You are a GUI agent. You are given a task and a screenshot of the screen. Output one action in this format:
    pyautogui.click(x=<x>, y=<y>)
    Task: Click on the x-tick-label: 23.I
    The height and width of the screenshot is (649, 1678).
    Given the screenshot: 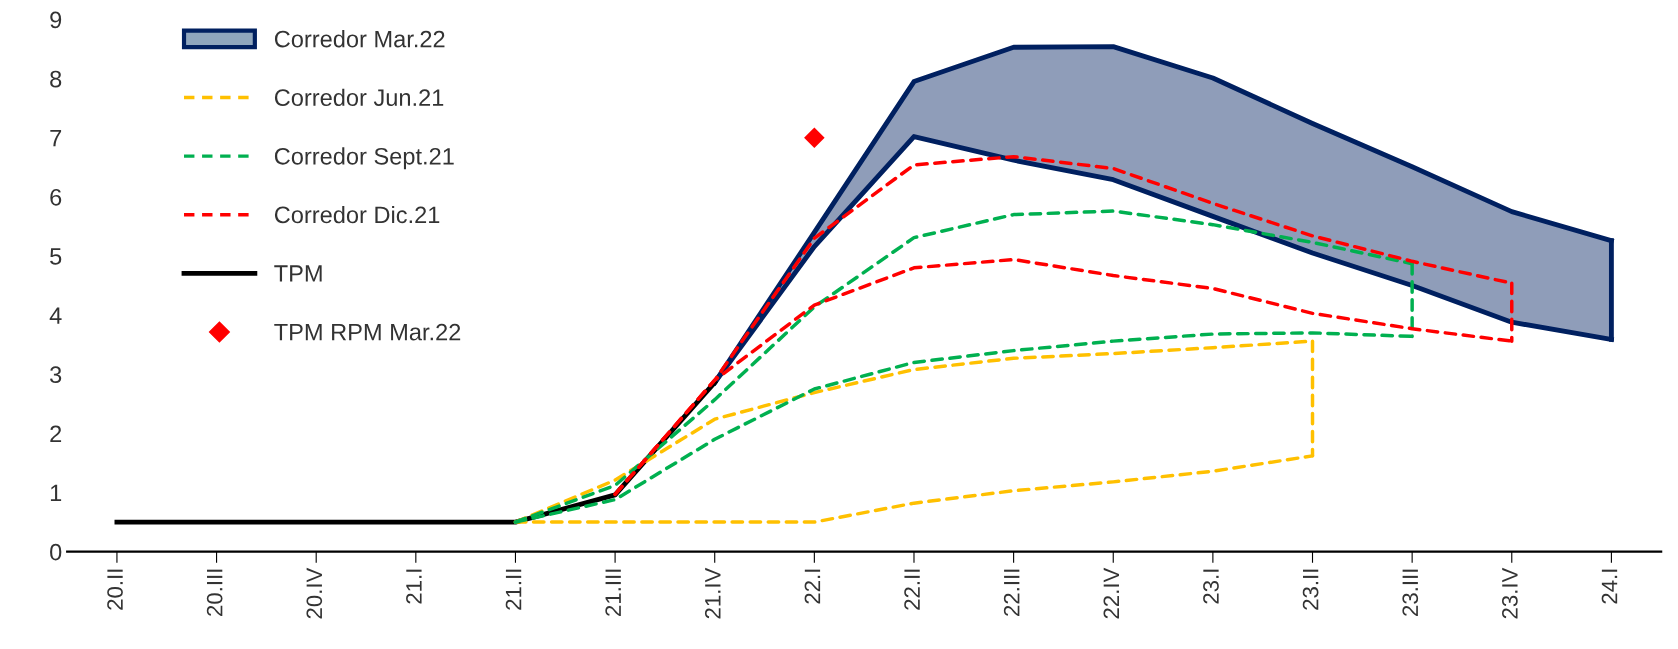 What is the action you would take?
    pyautogui.click(x=1211, y=586)
    